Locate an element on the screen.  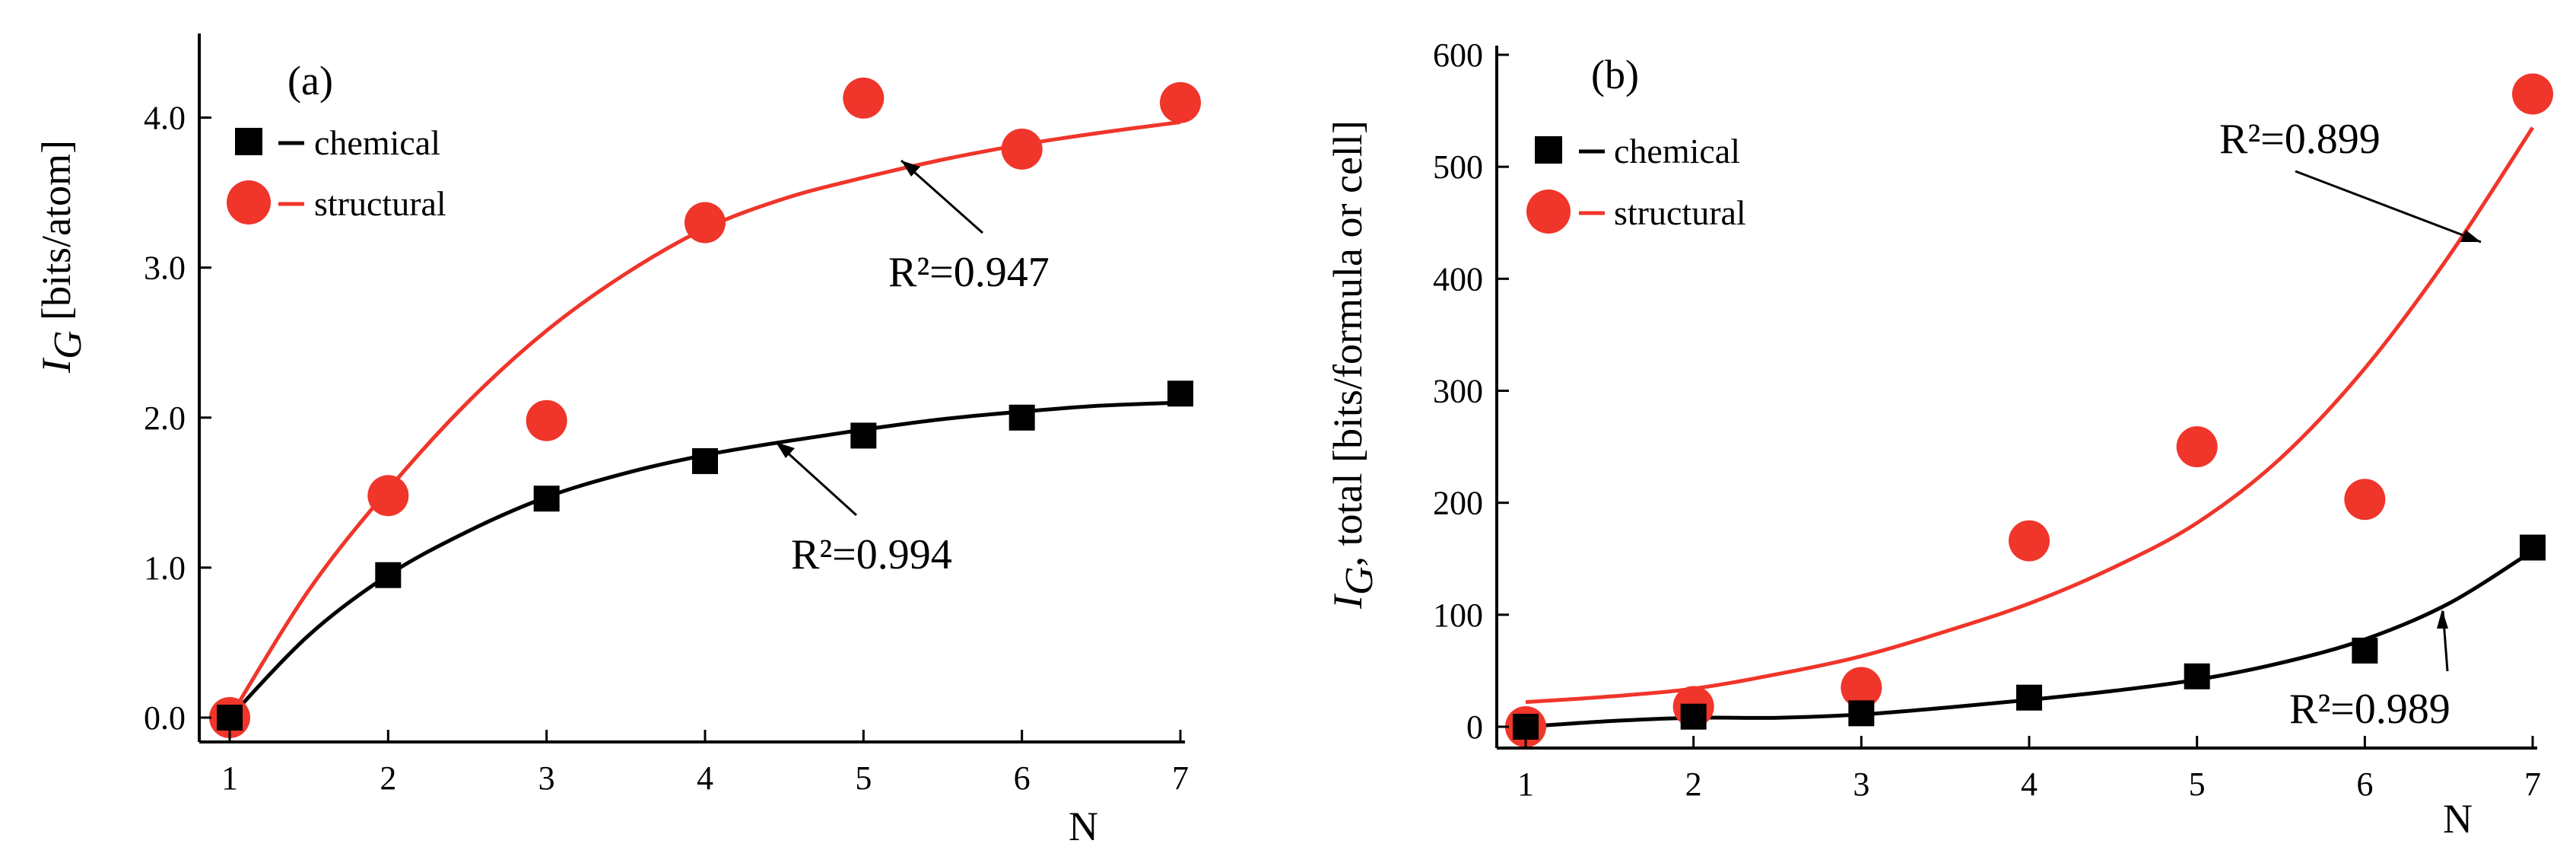
b-x-tick-label: 1 is located at coordinates (1525, 784).